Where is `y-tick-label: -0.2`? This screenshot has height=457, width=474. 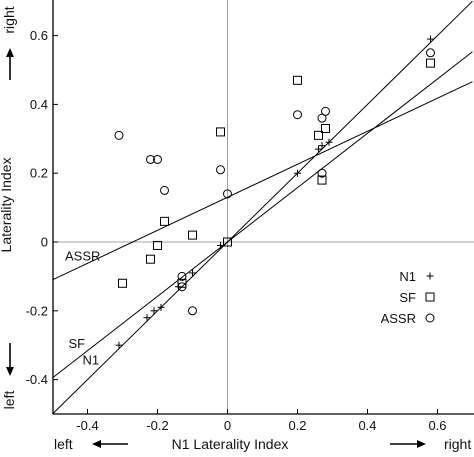
y-tick-label: -0.2 is located at coordinates (37, 310).